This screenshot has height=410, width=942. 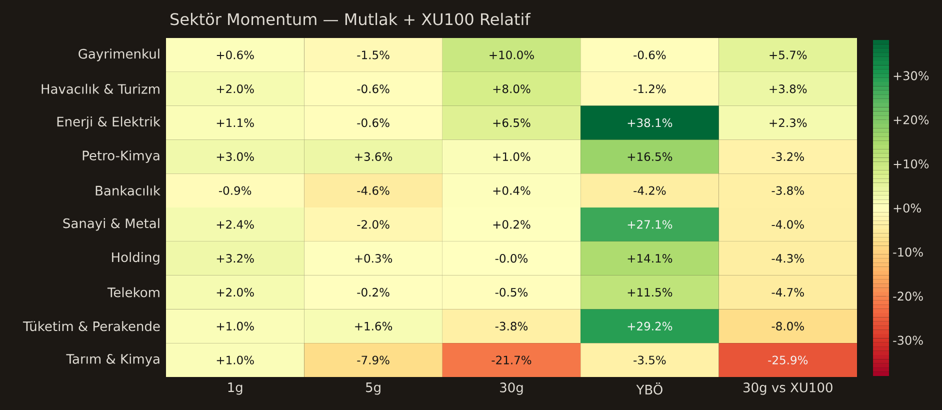 I want to click on data-label: -7.9%, so click(x=373, y=360).